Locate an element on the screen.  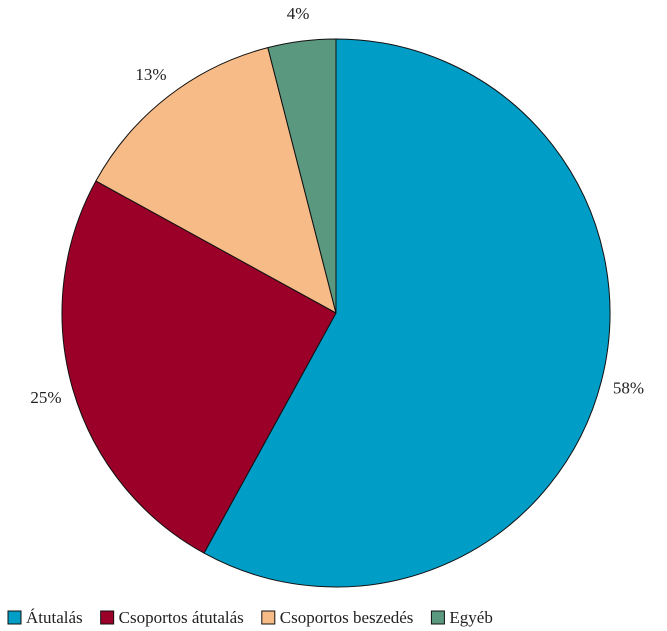
pie-slice-egyeb is located at coordinates (302, 176).